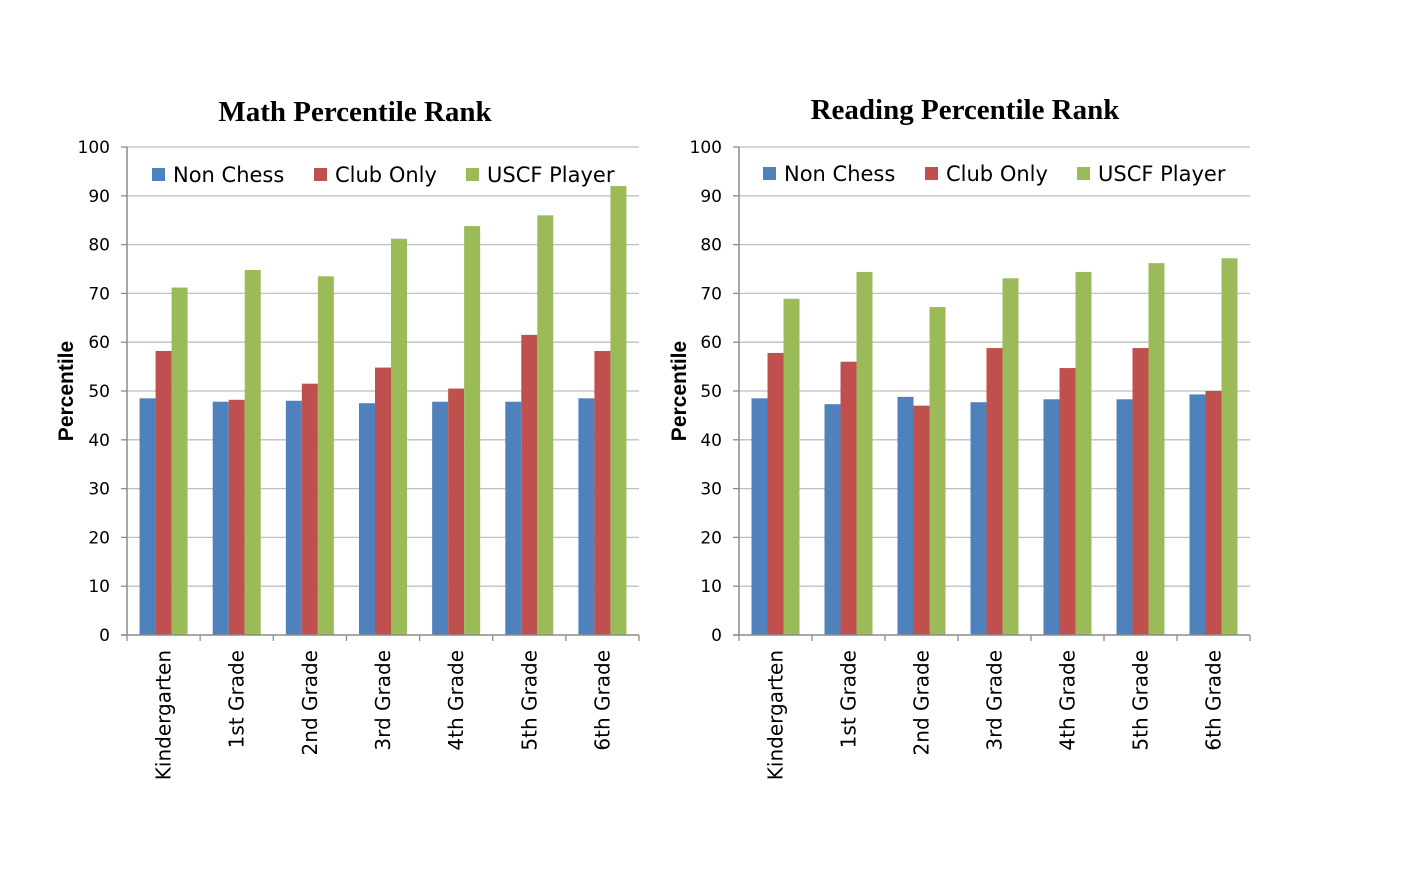  What do you see at coordinates (966, 110) in the screenshot?
I see `chart-title: Reading Percentile Rank` at bounding box center [966, 110].